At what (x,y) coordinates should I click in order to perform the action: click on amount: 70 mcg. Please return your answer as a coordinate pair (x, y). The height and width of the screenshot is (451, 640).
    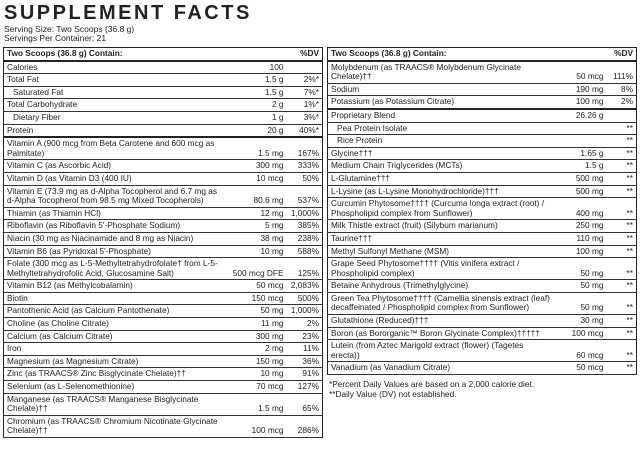
    Looking at the image, I should click on (256, 387).